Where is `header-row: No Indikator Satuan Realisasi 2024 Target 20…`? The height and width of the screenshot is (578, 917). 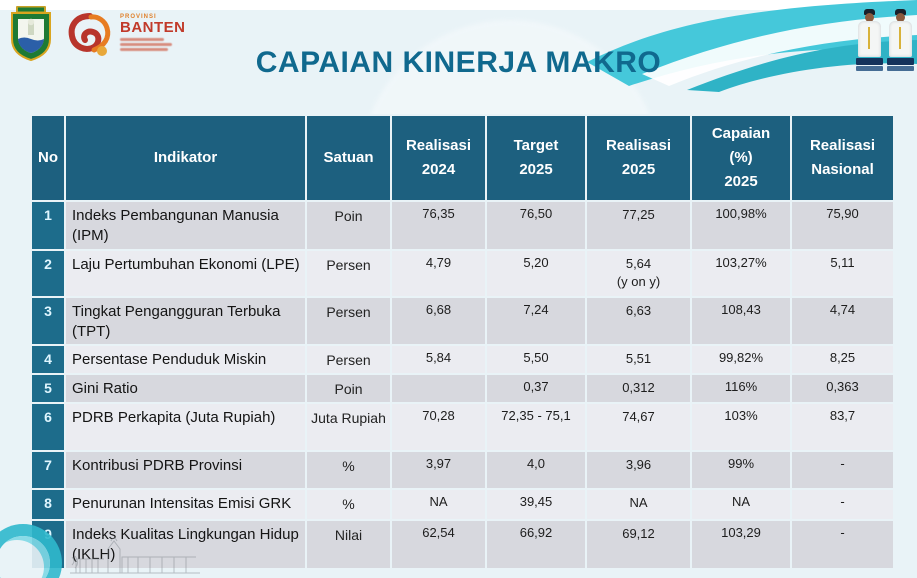 header-row: No Indikator Satuan Realisasi 2024 Target 20… is located at coordinates (462, 158).